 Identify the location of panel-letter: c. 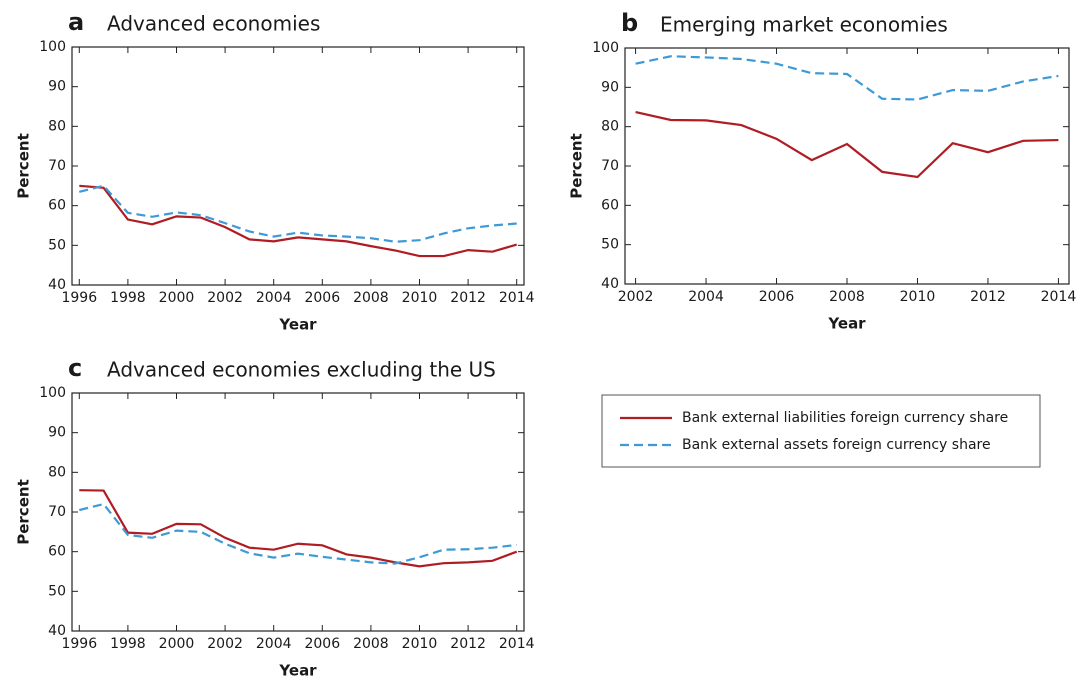
(75, 368).